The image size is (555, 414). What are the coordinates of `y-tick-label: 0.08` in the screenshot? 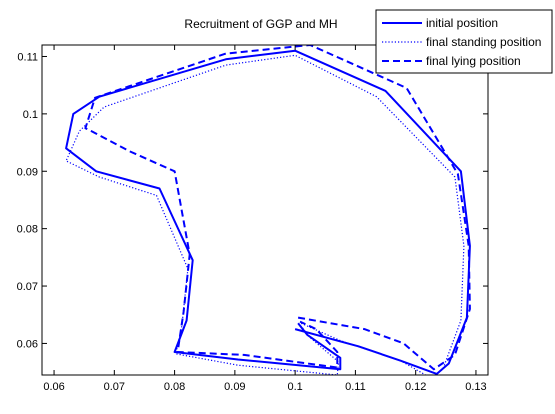 It's located at (27, 230).